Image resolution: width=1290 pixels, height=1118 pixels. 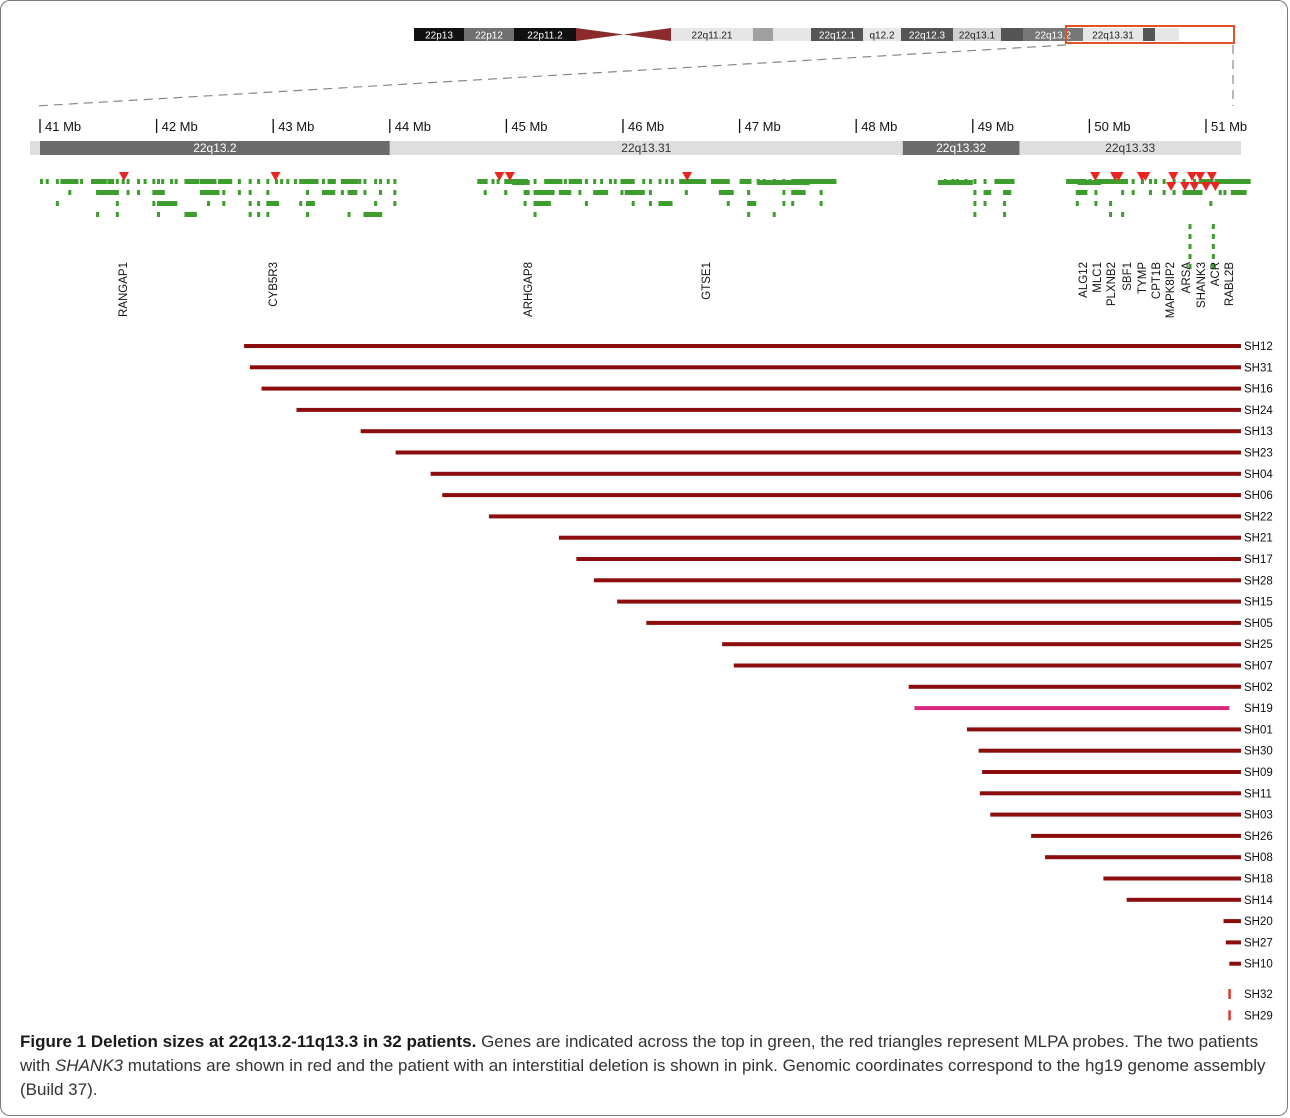 I want to click on deletion-bar-sh17, so click(x=908, y=559).